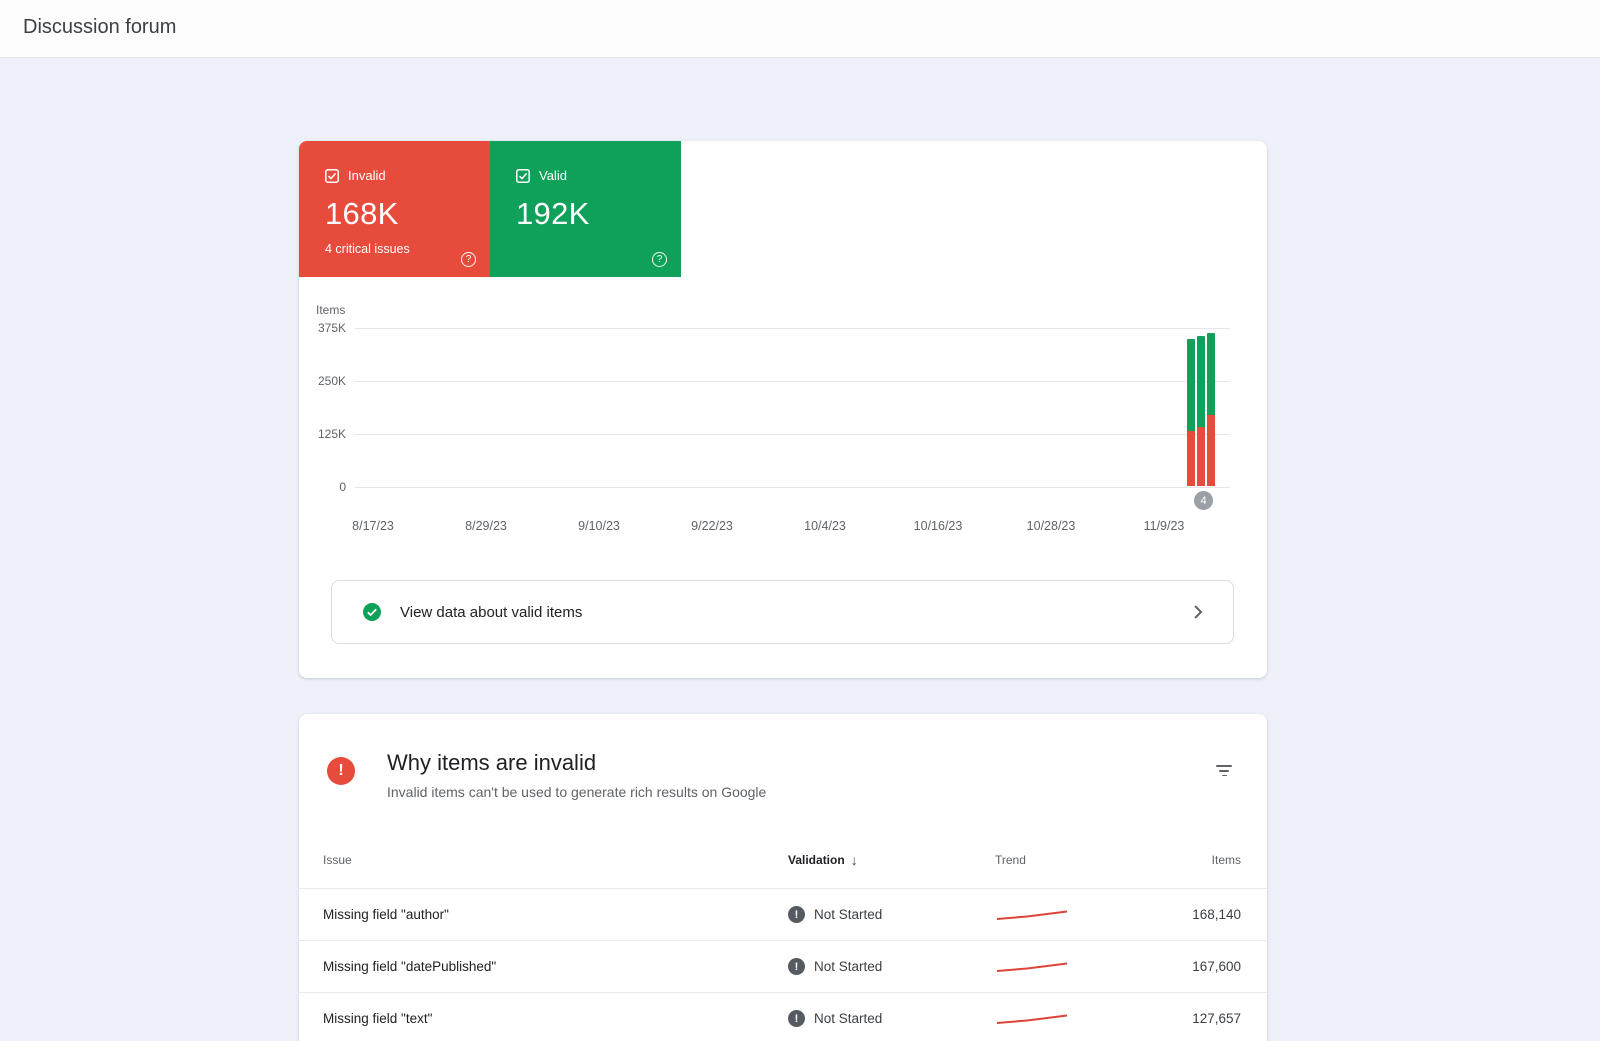  I want to click on issue-name: Missing field "datePublished", so click(410, 966).